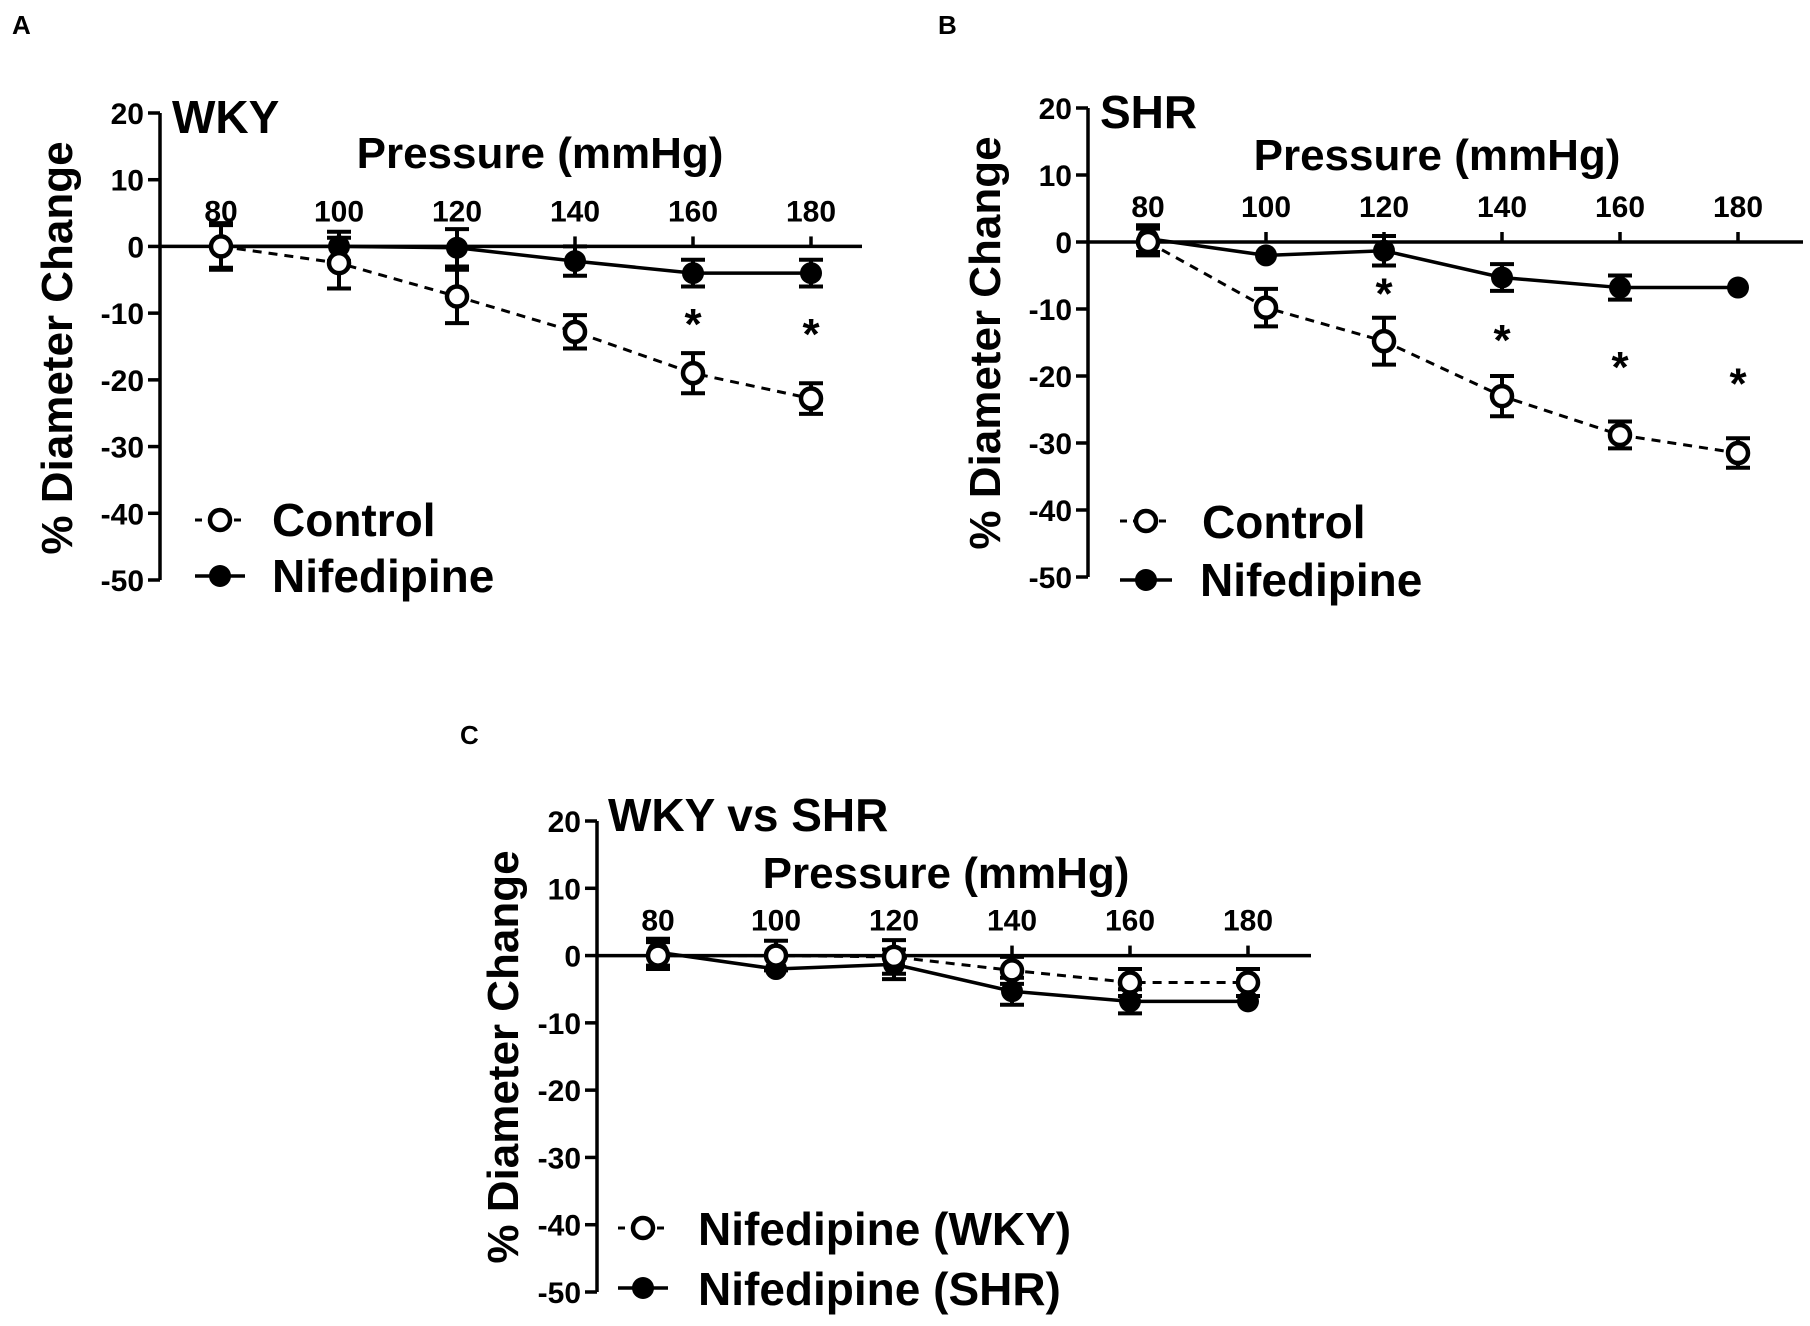 This screenshot has height=1326, width=1810. I want to click on chart-title: SHR, so click(1148, 112).